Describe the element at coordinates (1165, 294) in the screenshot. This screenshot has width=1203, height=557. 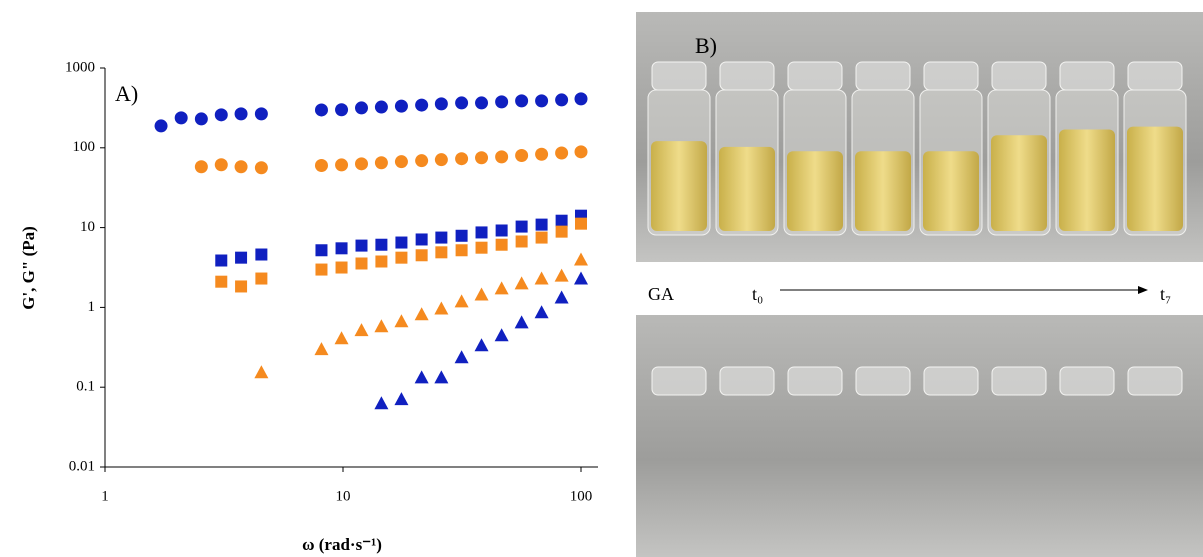
I see `time-end: t₇` at that location.